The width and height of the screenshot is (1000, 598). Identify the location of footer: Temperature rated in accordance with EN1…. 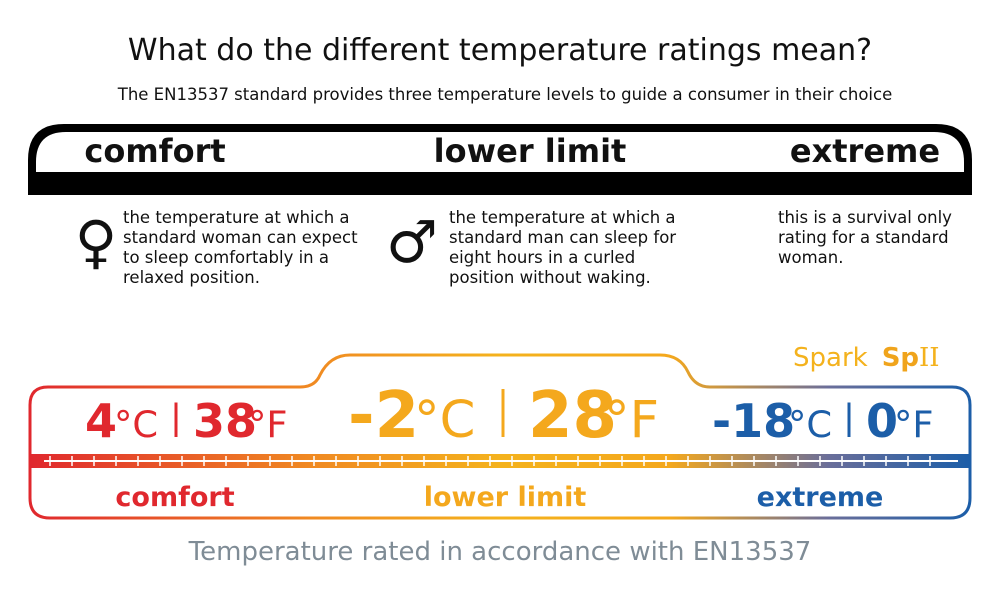
(500, 552).